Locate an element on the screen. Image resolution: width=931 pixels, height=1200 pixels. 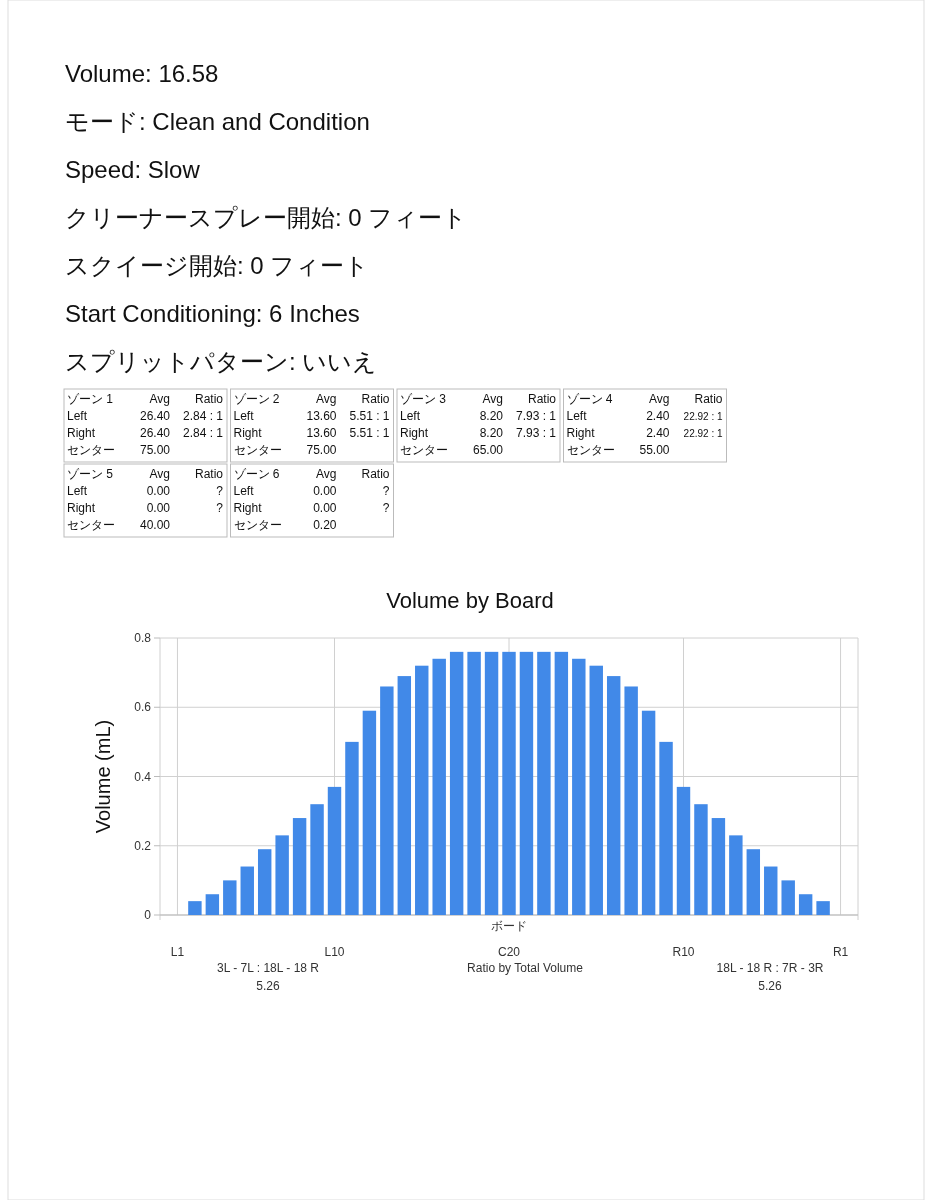
x-tick-label: C20 is located at coordinates (509, 952).